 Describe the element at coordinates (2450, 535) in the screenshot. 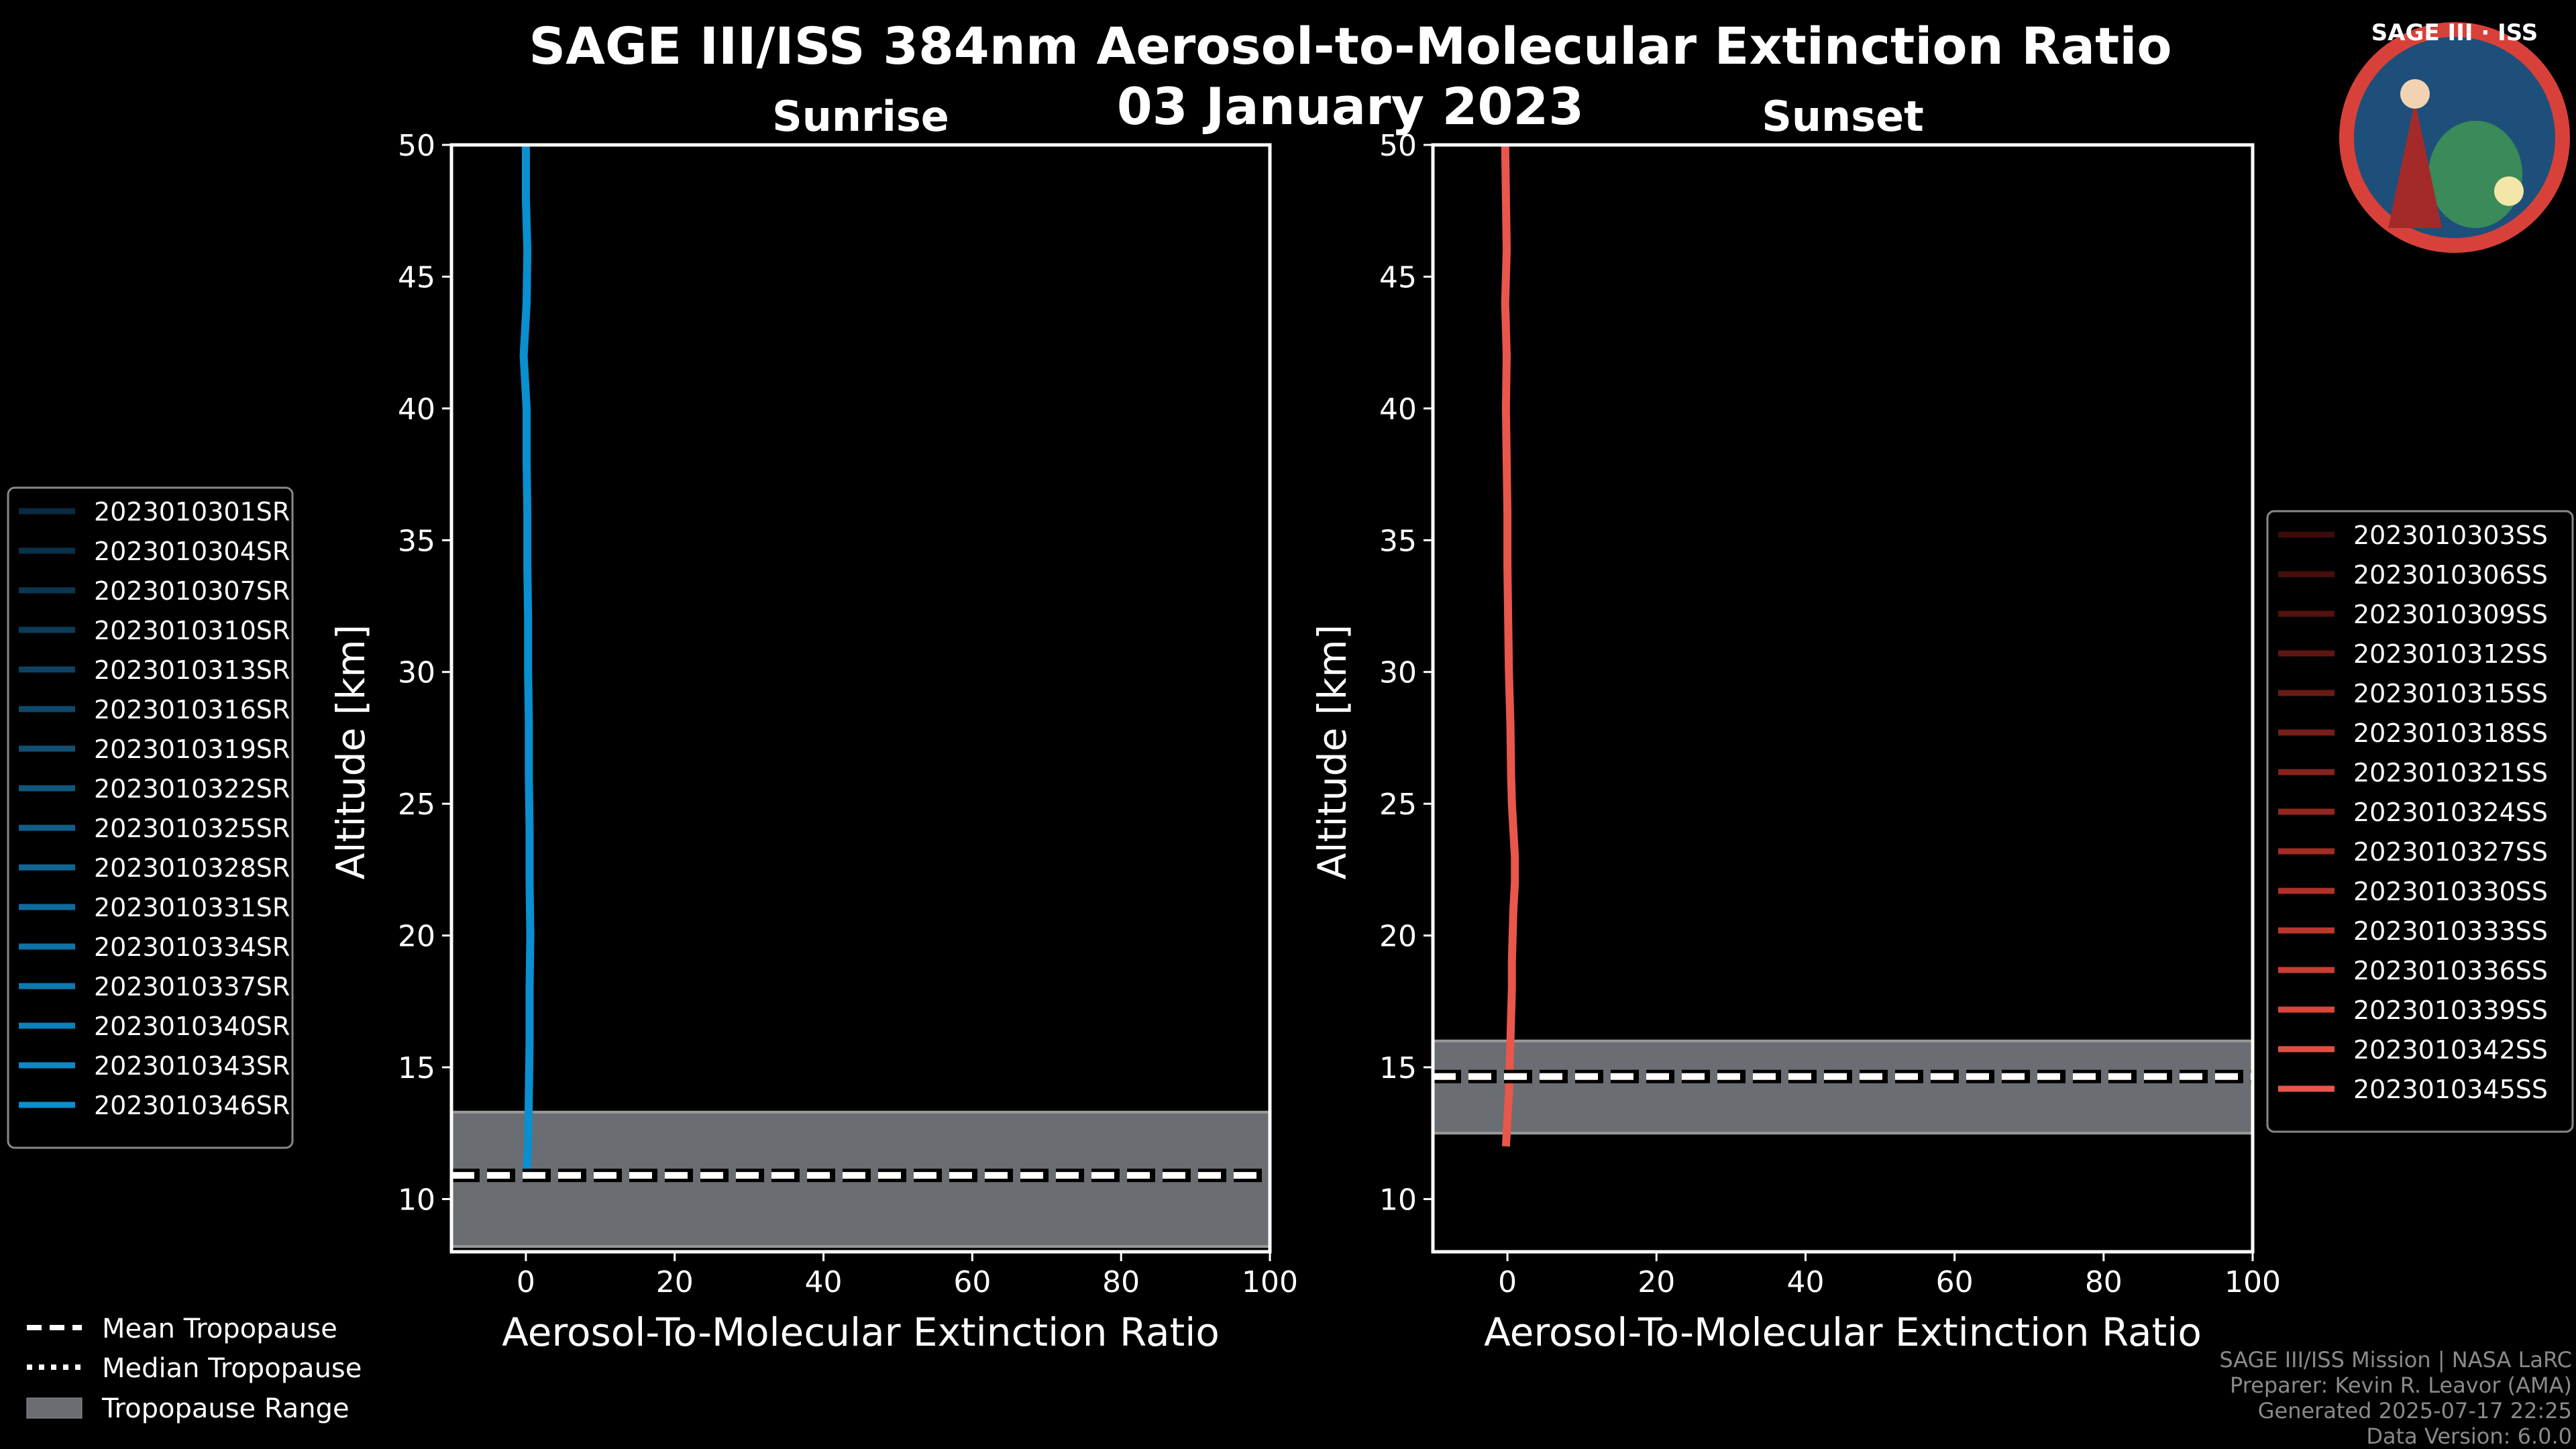

I see `legend-entry: 2023010303SS` at that location.